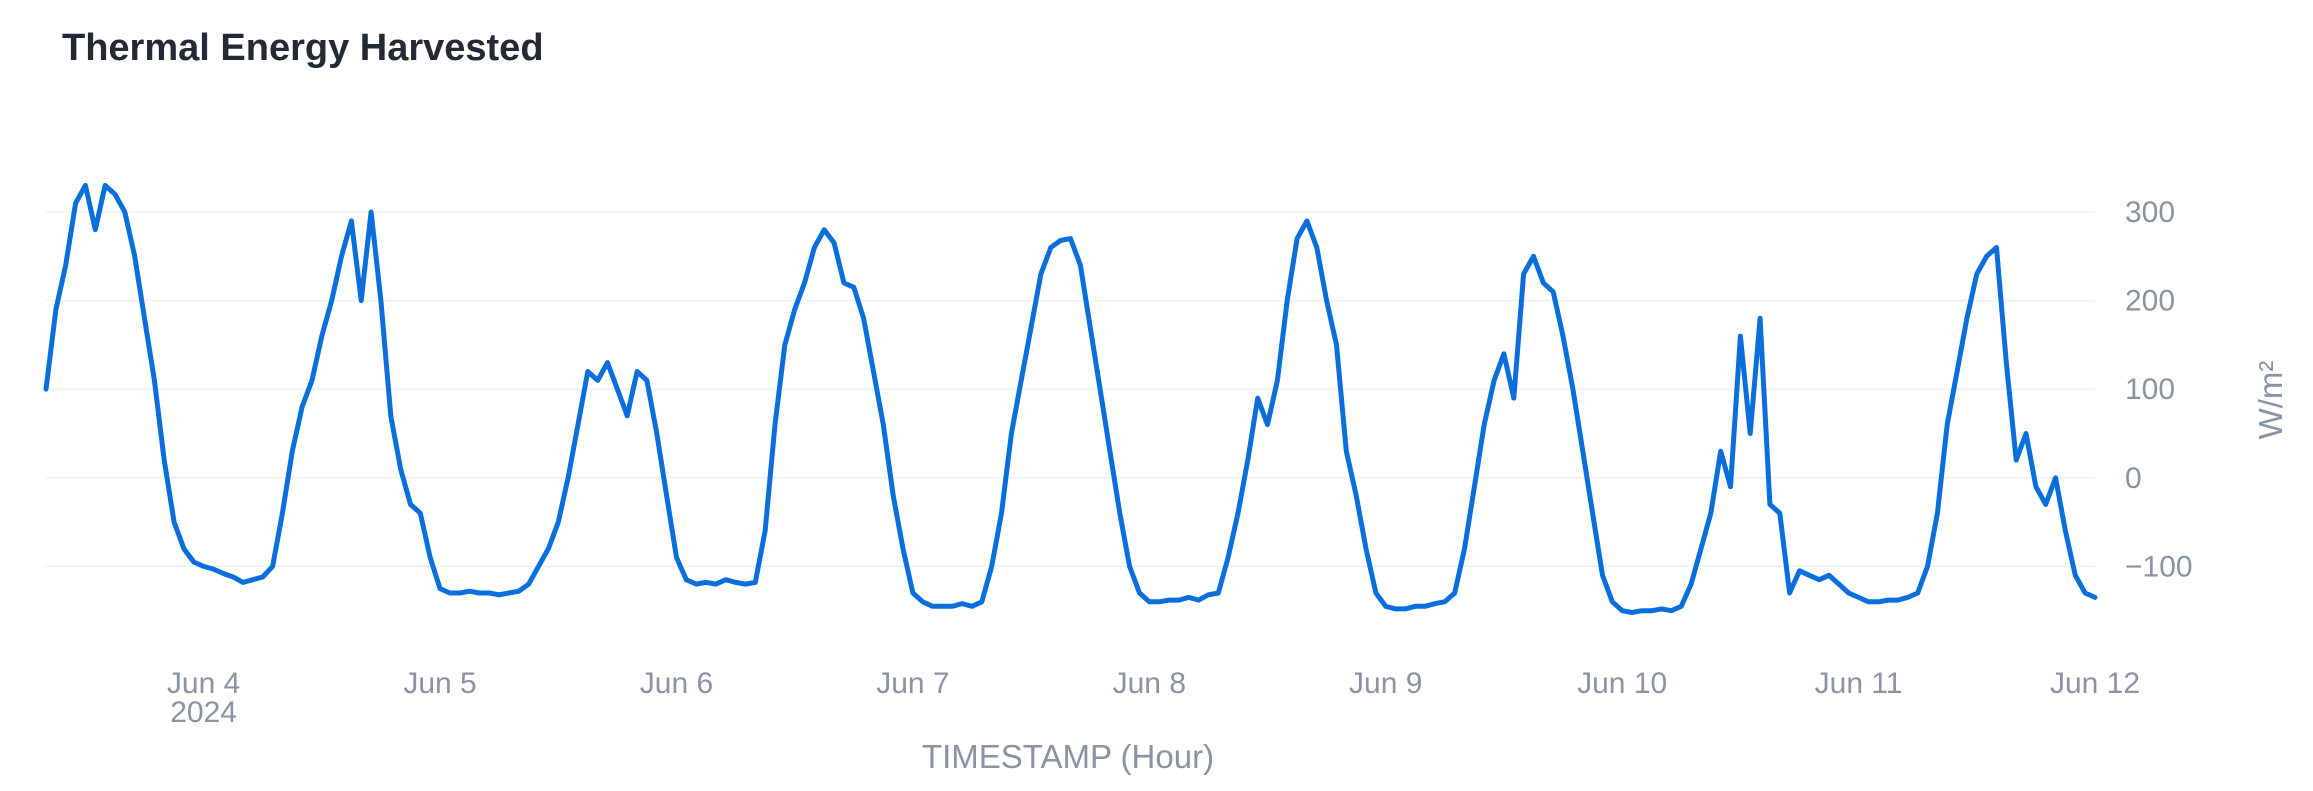 The image size is (2313, 791). Describe the element at coordinates (203, 712) in the screenshot. I see `x-tick-sublabel: 2024` at that location.